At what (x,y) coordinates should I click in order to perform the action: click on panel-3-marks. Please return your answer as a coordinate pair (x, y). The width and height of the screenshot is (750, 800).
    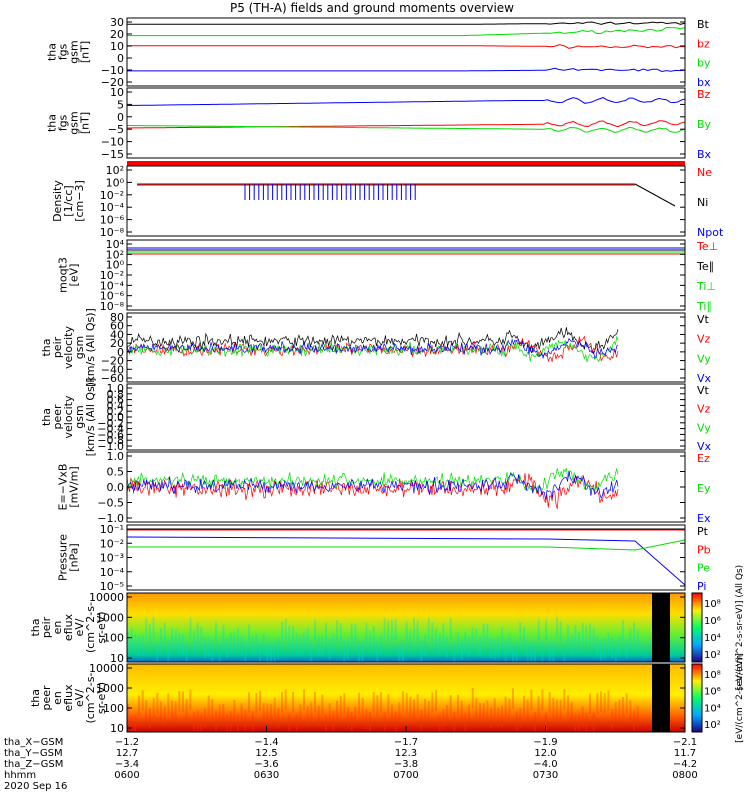
    Looking at the image, I should click on (406, 195).